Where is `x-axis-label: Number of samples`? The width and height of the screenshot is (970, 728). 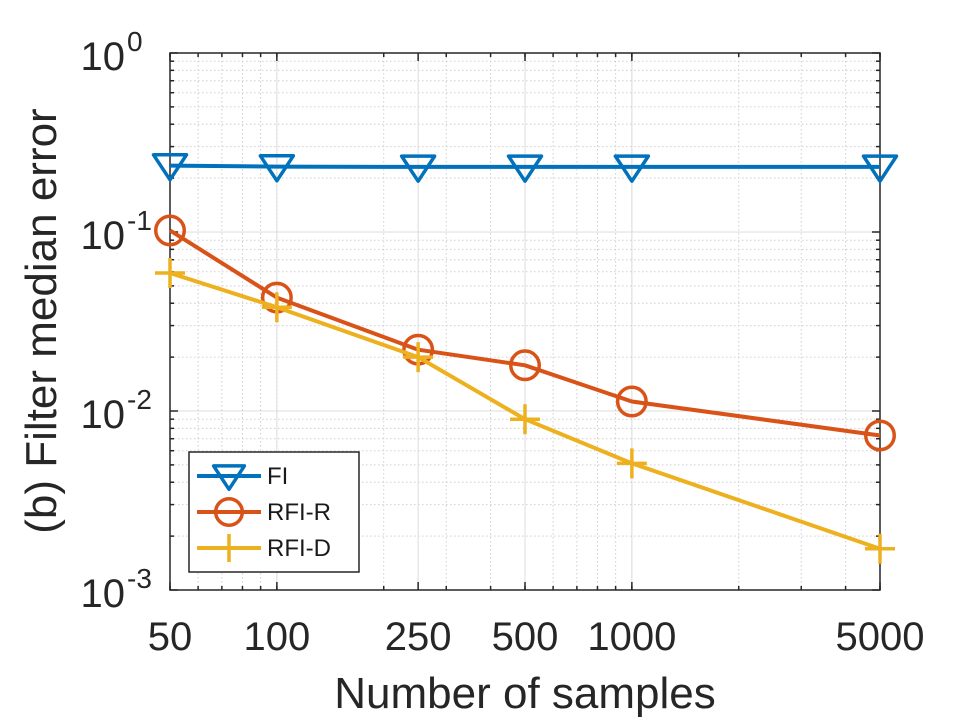
x-axis-label: Number of samples is located at coordinates (524, 693).